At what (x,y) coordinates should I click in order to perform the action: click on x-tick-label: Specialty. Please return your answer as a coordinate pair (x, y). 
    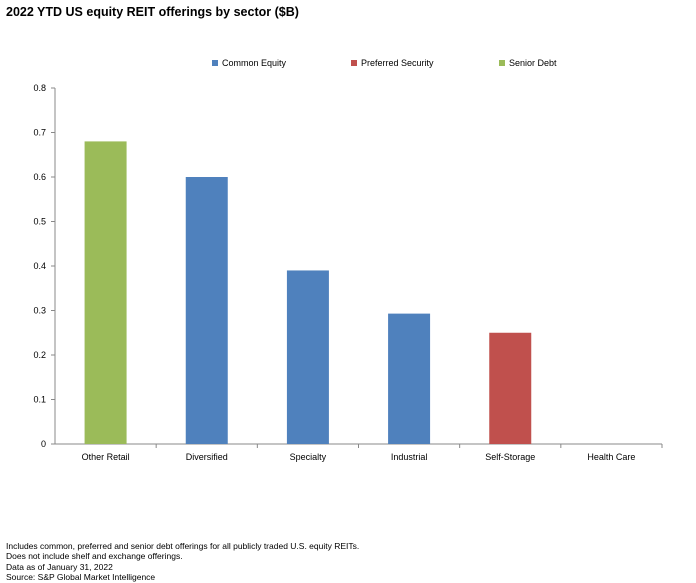
    Looking at the image, I should click on (308, 457).